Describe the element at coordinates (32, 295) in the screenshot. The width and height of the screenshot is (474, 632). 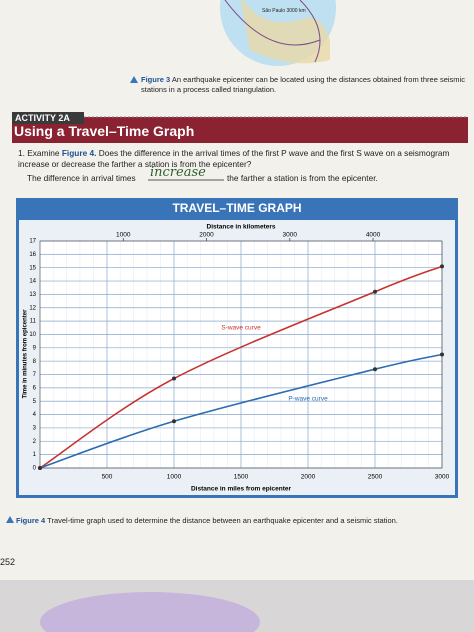
I see `y-tick-label: 13` at that location.